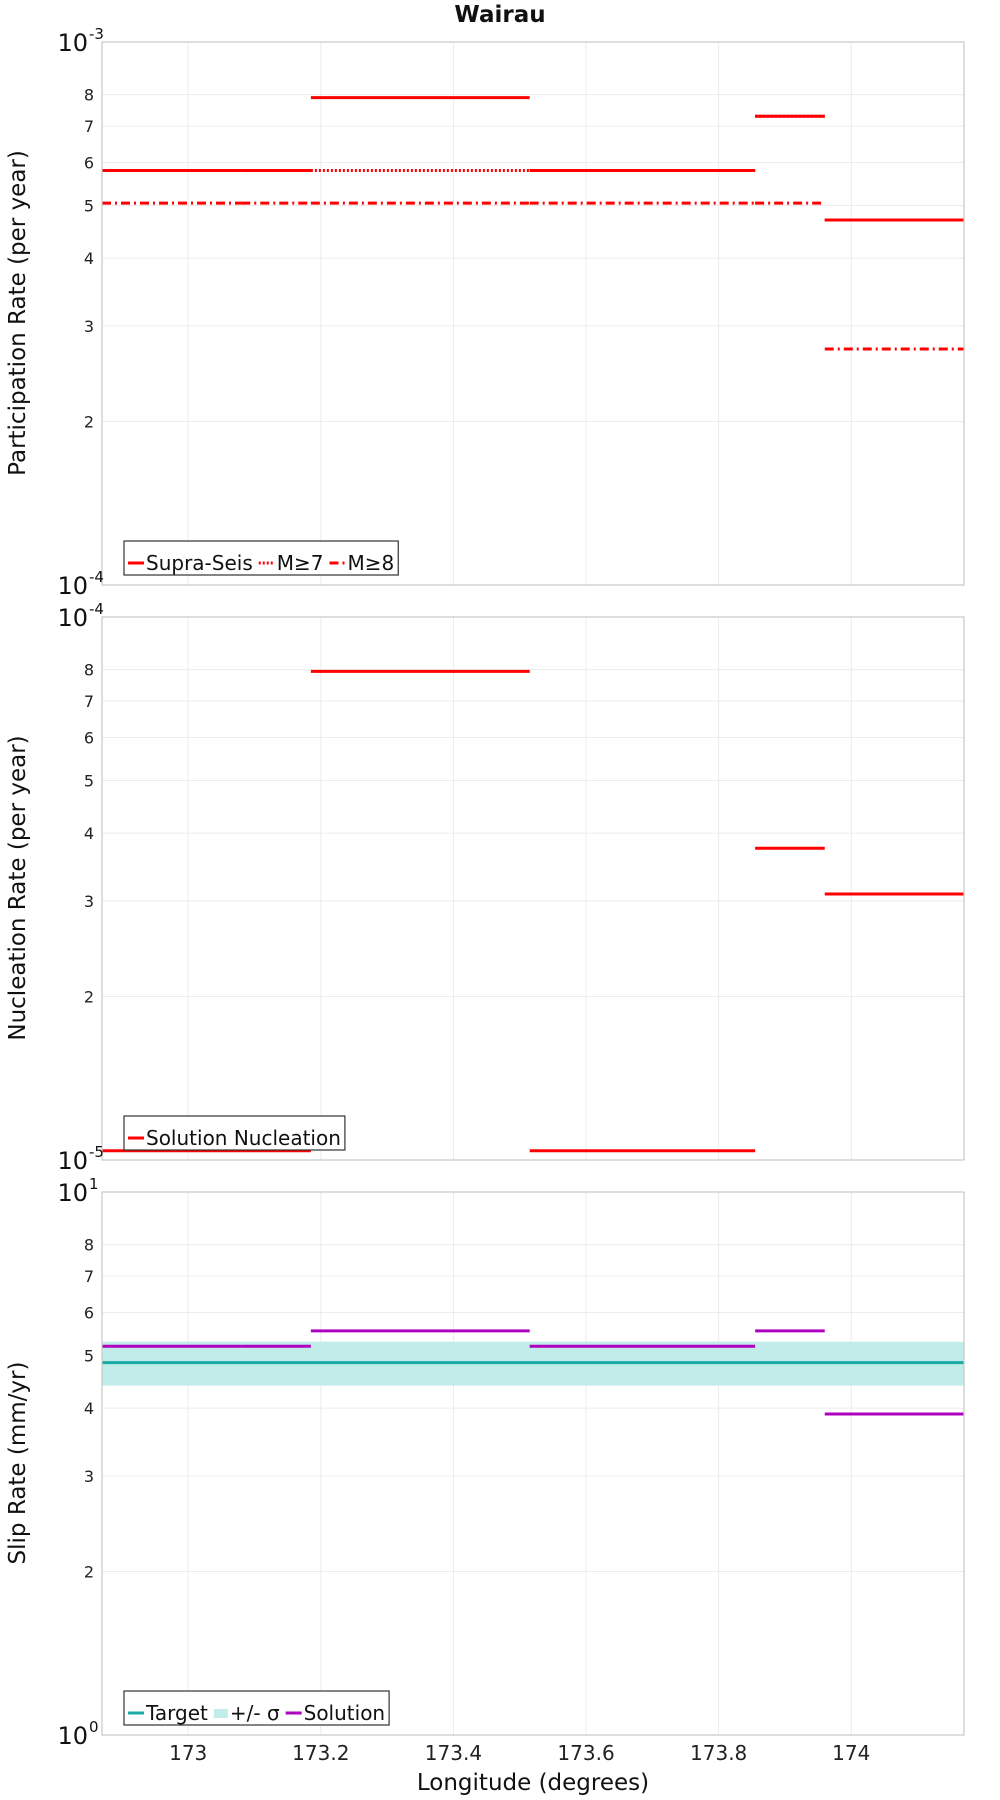  I want to click on nucleation-y-label: Nucleation Rate (per year), so click(18, 887).